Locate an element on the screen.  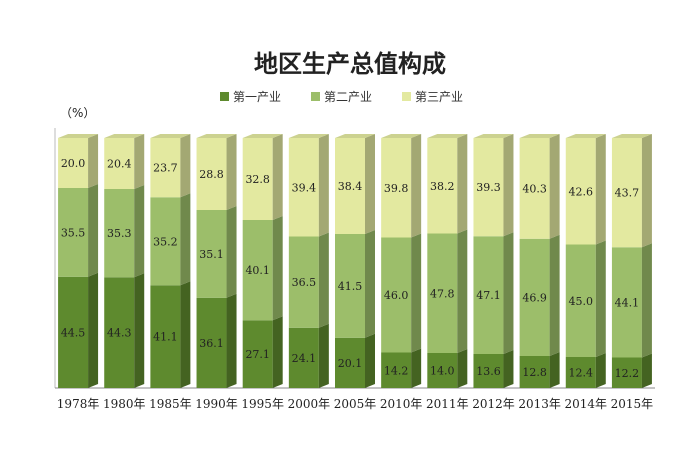
legend-swatch-secondary is located at coordinates (316, 96).